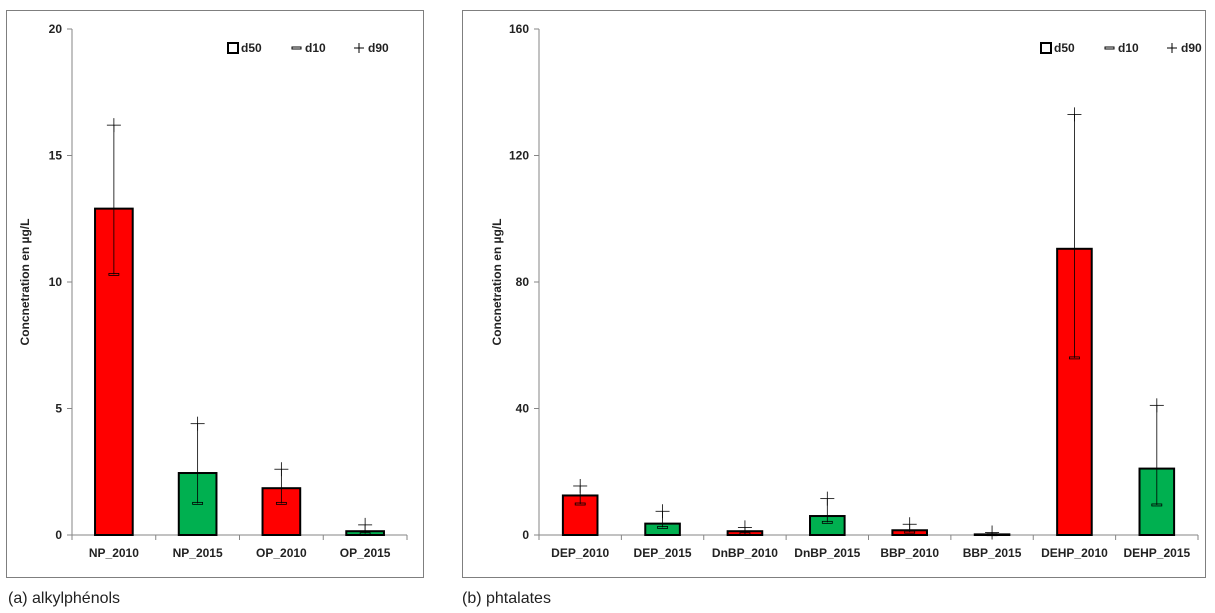  Describe the element at coordinates (992, 553) in the screenshot. I see `x-tick-label: BBP_2015` at that location.